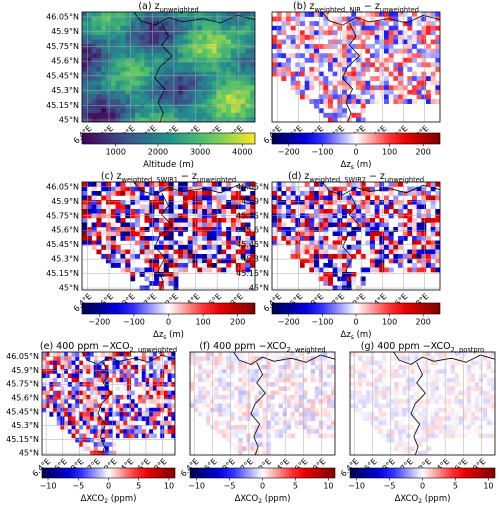  Describe the element at coordinates (255, 230) in the screenshot. I see `y-tick-label: 45.6°N` at that location.